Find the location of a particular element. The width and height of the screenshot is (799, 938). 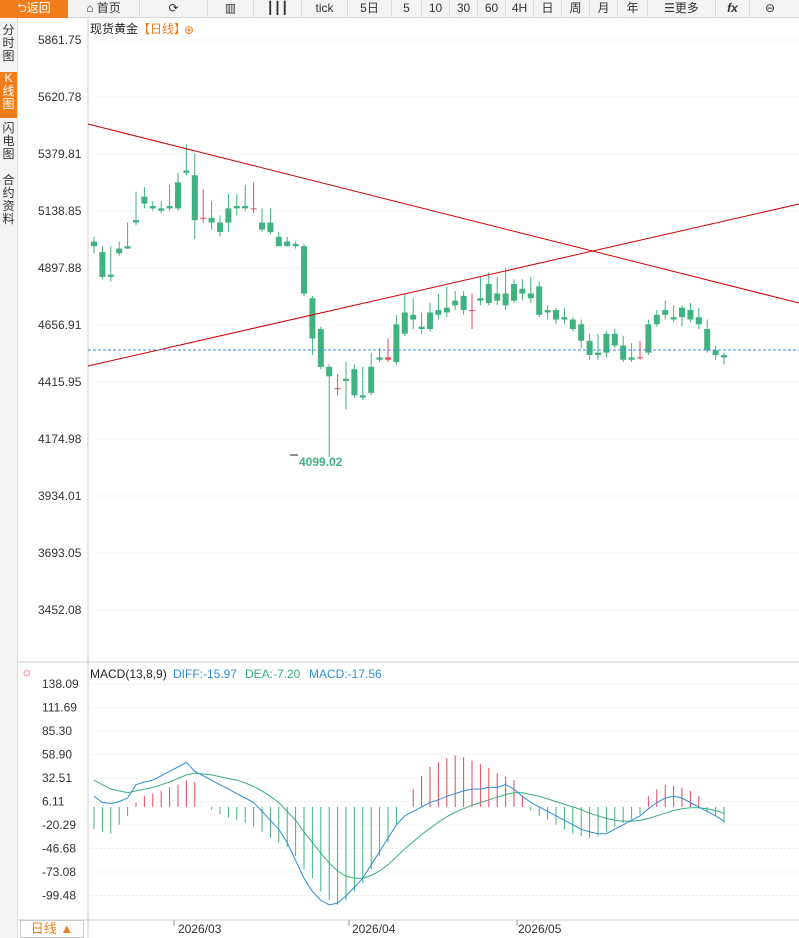

period-month: 月 is located at coordinates (604, 9).